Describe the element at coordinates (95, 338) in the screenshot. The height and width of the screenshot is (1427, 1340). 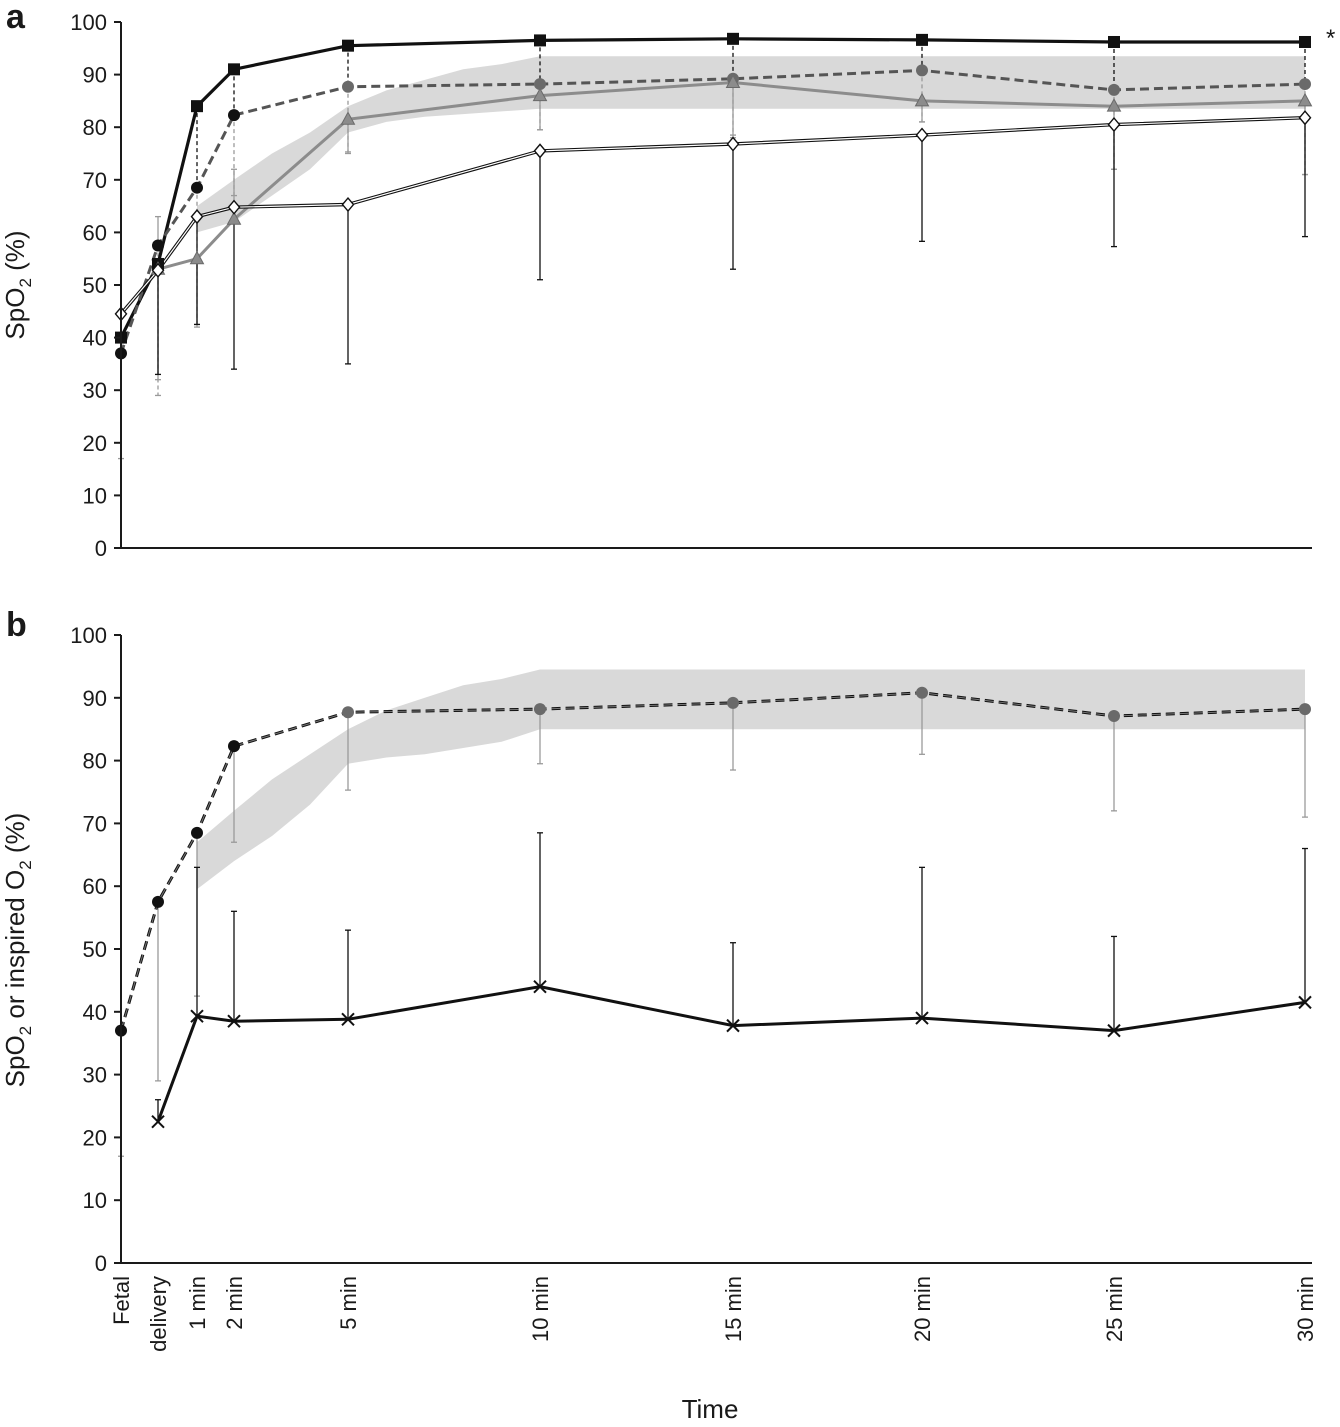
I see `panel-a-y-tick-label: 40` at that location.